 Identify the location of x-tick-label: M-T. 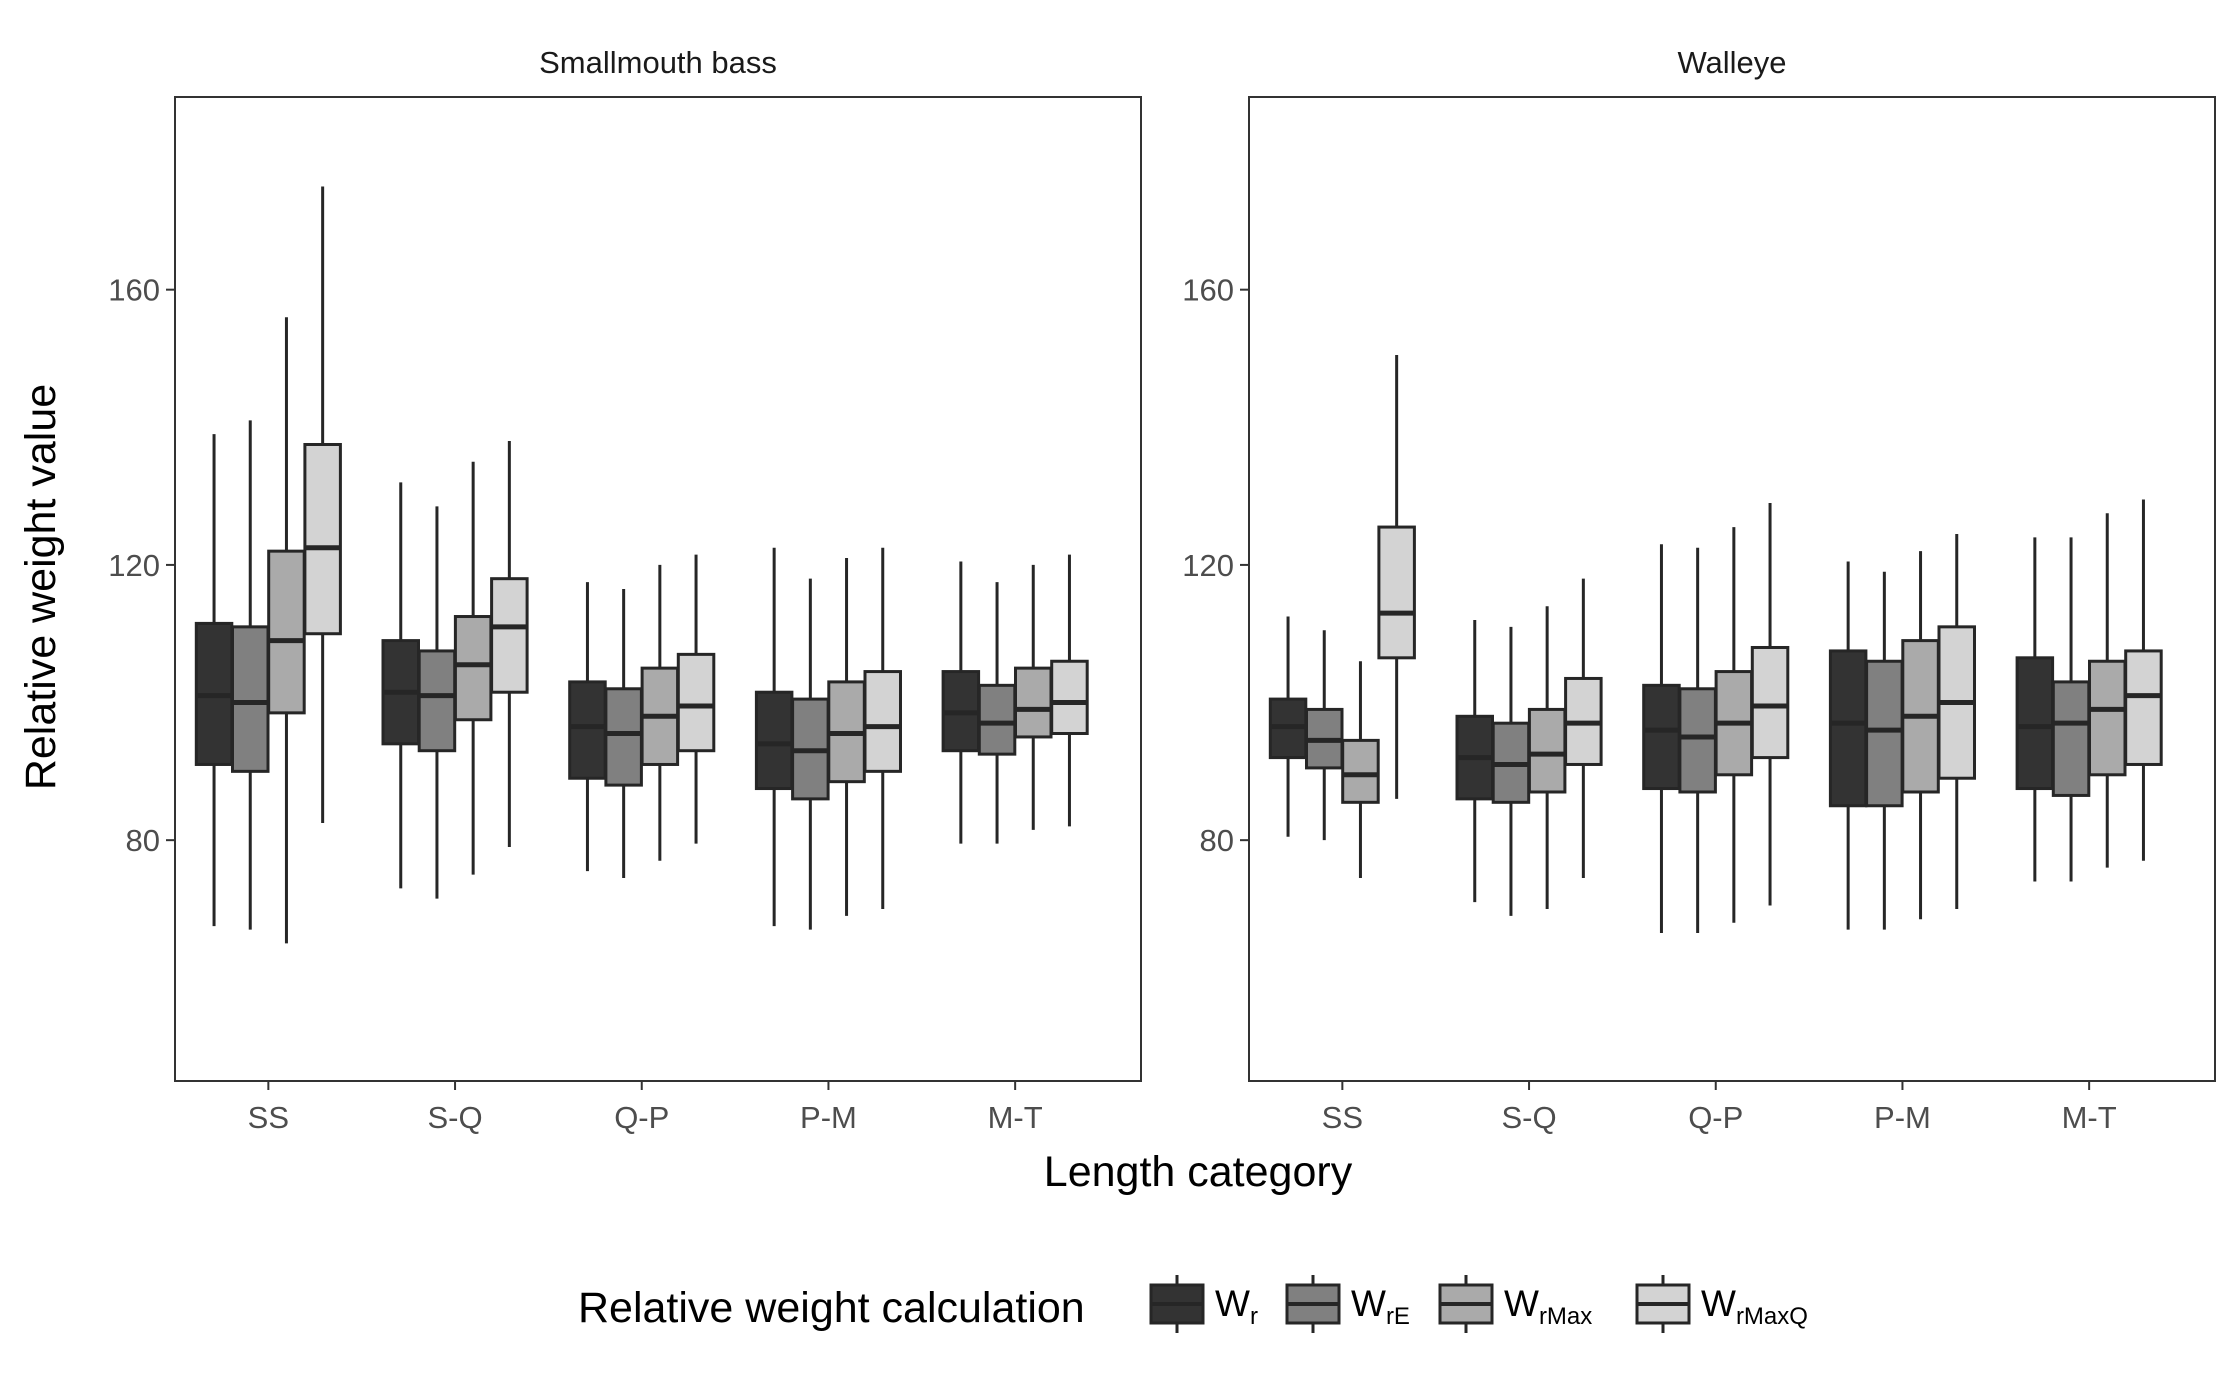
(2089, 1117).